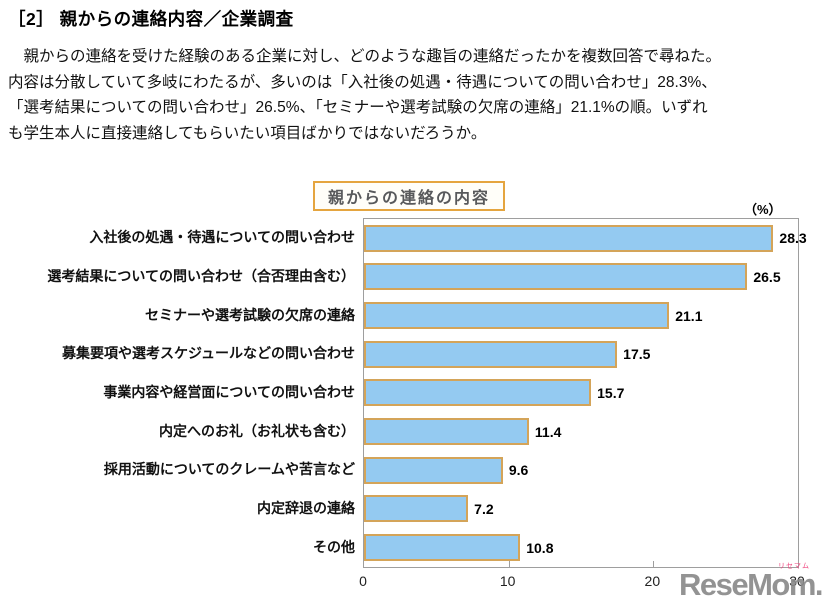 The height and width of the screenshot is (610, 825). Describe the element at coordinates (151, 19) in the screenshot. I see `page-title: ［2］ 親からの連絡内容／企業調査` at that location.